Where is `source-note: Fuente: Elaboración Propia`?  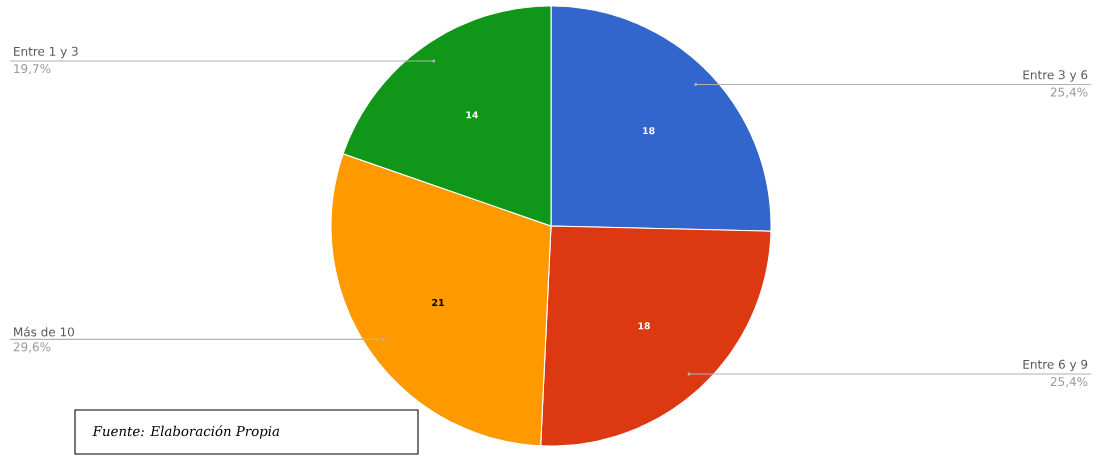 source-note: Fuente: Elaboración Propia is located at coordinates (186, 432).